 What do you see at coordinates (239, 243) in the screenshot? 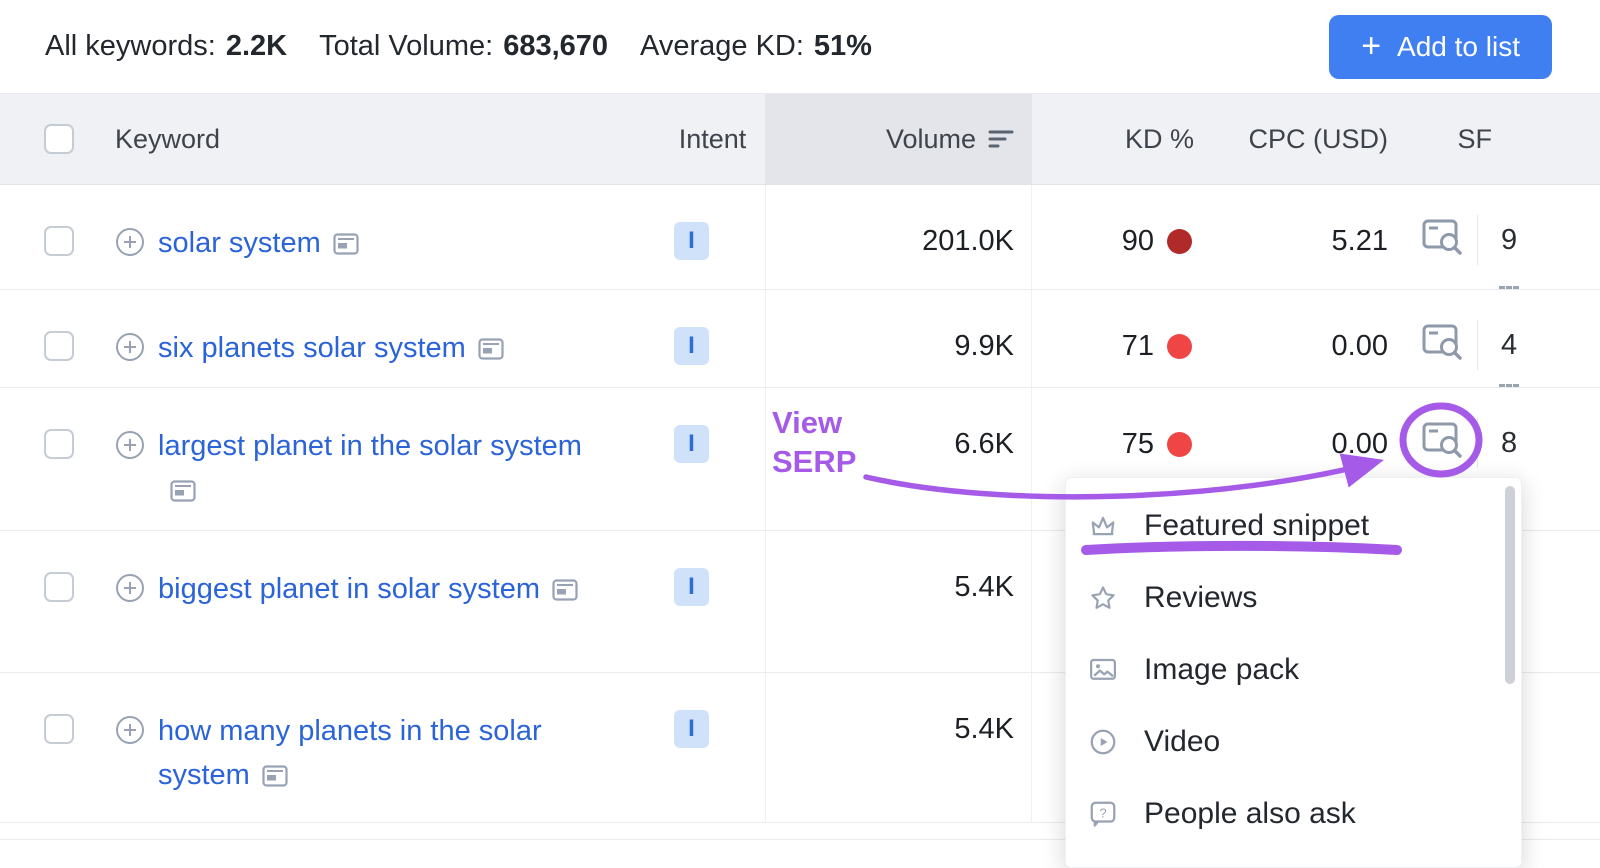
I see `keyword-text: solar system` at bounding box center [239, 243].